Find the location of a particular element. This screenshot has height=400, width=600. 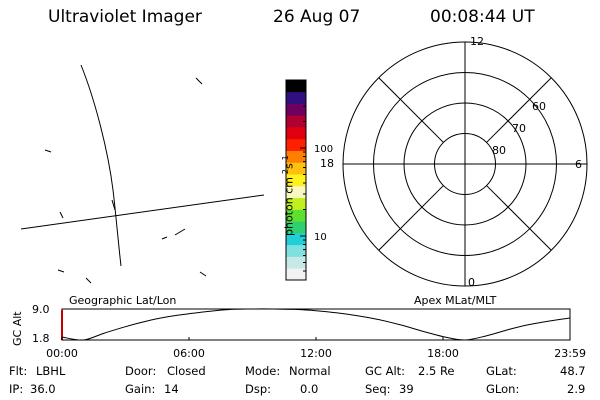

door-value: Closed is located at coordinates (186, 371).